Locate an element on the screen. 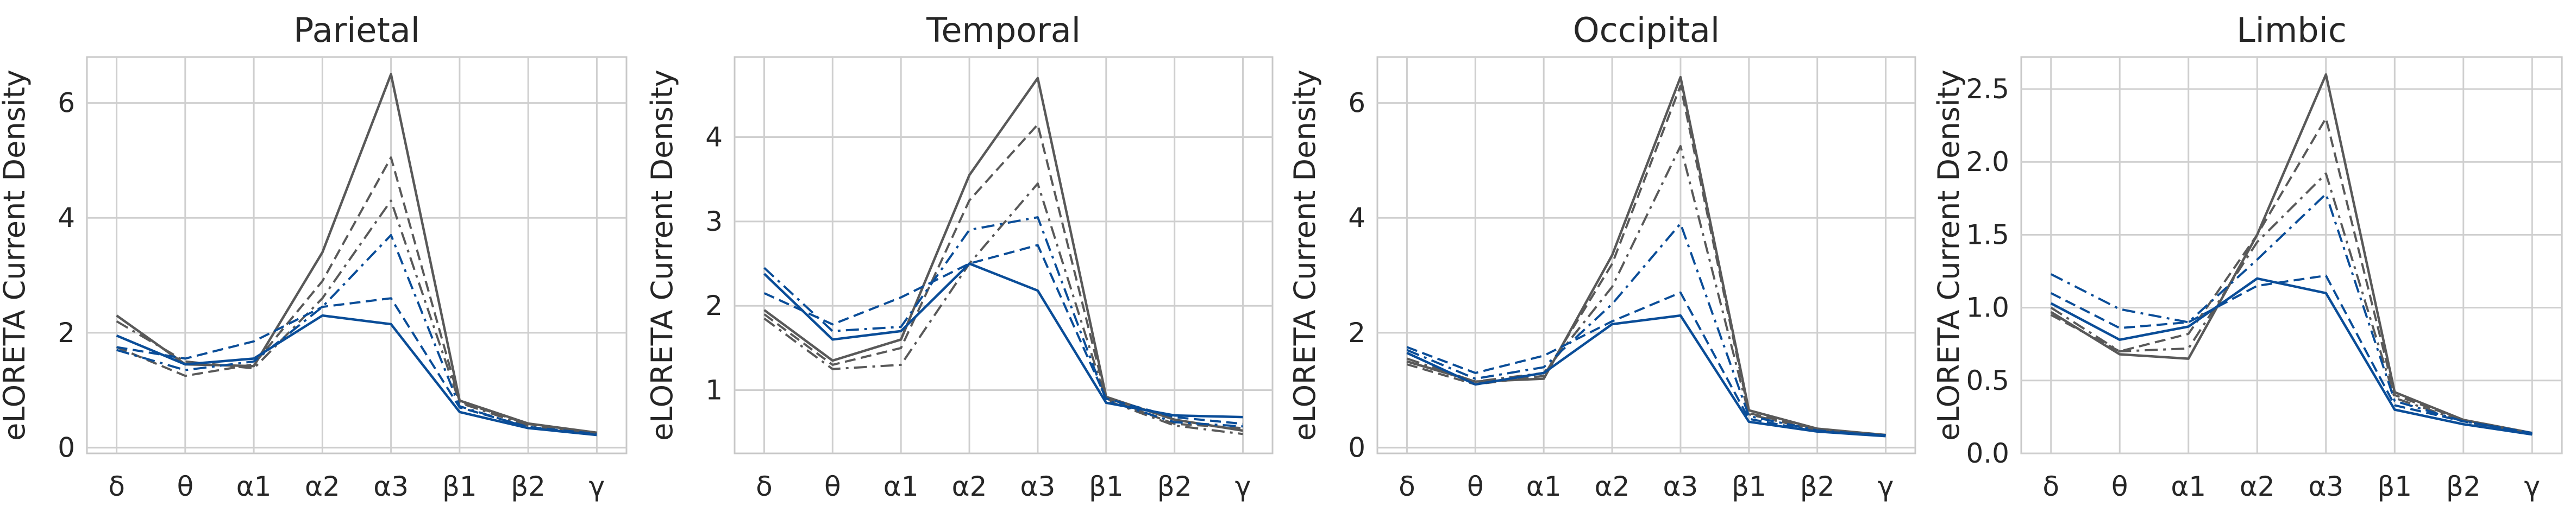 This screenshot has width=2576, height=518. chart-title: Parietal is located at coordinates (356, 30).